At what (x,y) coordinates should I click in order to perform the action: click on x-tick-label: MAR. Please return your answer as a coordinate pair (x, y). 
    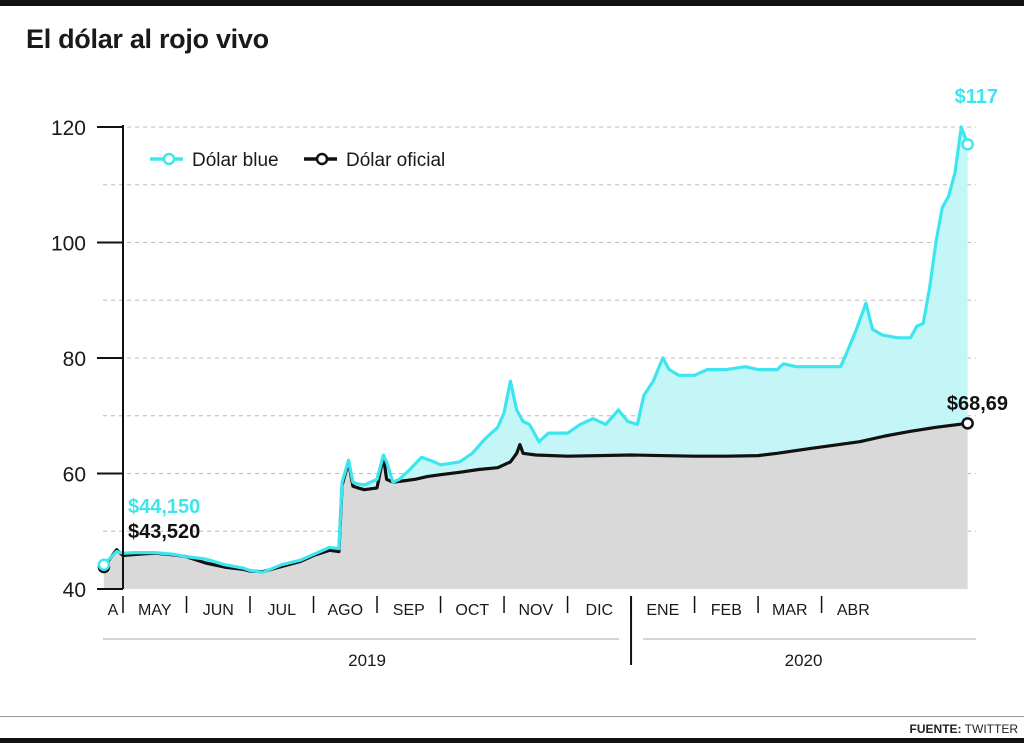
    Looking at the image, I should click on (790, 610).